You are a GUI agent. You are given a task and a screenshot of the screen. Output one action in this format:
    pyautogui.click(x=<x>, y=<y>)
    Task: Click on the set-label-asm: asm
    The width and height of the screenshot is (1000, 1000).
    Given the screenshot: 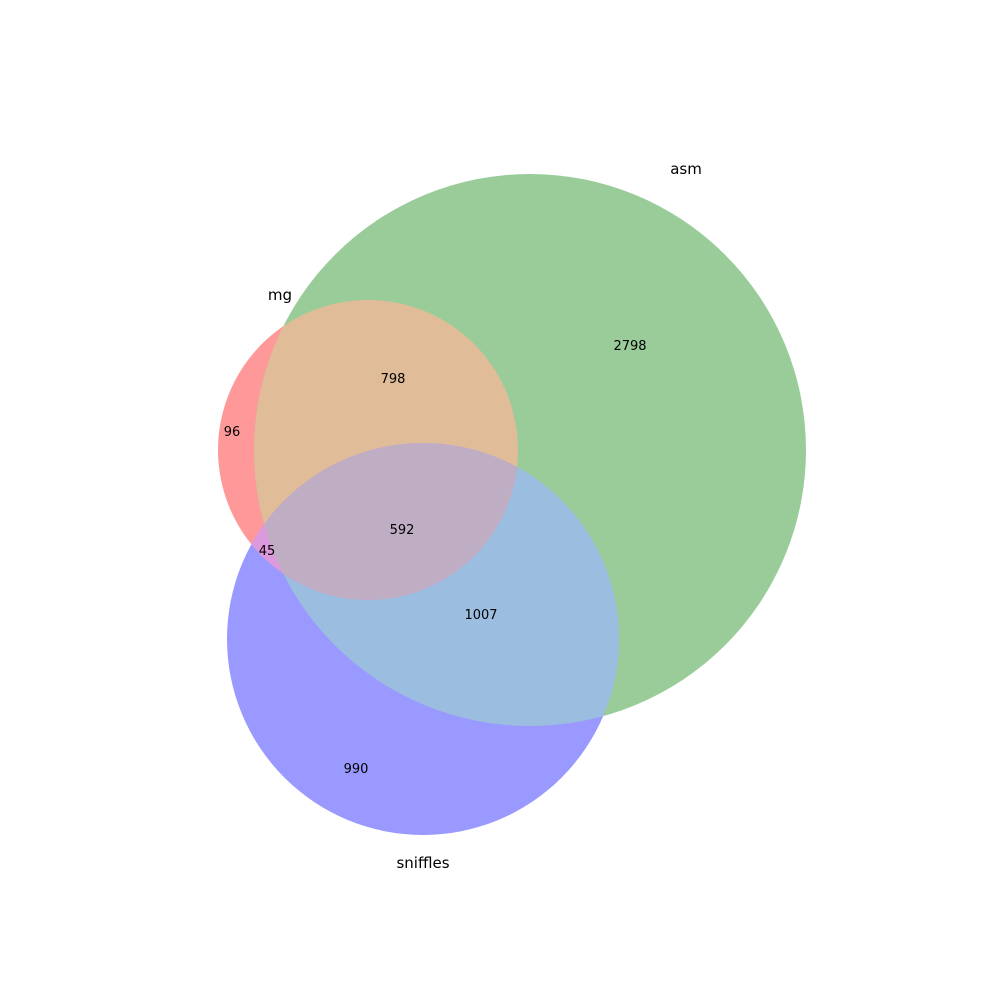 What is the action you would take?
    pyautogui.click(x=686, y=169)
    